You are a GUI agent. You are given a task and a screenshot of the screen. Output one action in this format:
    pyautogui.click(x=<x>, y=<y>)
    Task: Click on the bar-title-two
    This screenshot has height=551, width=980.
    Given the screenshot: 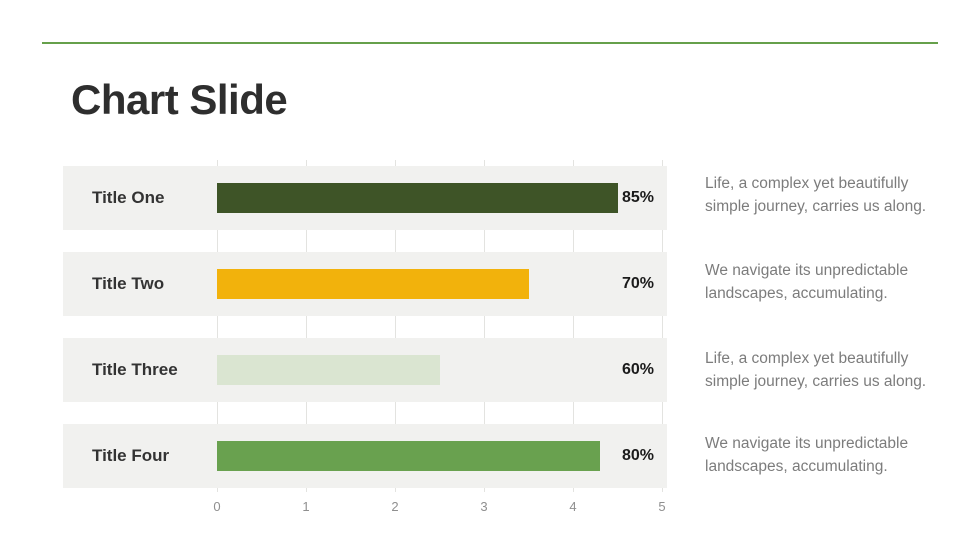 What is the action you would take?
    pyautogui.click(x=373, y=284)
    